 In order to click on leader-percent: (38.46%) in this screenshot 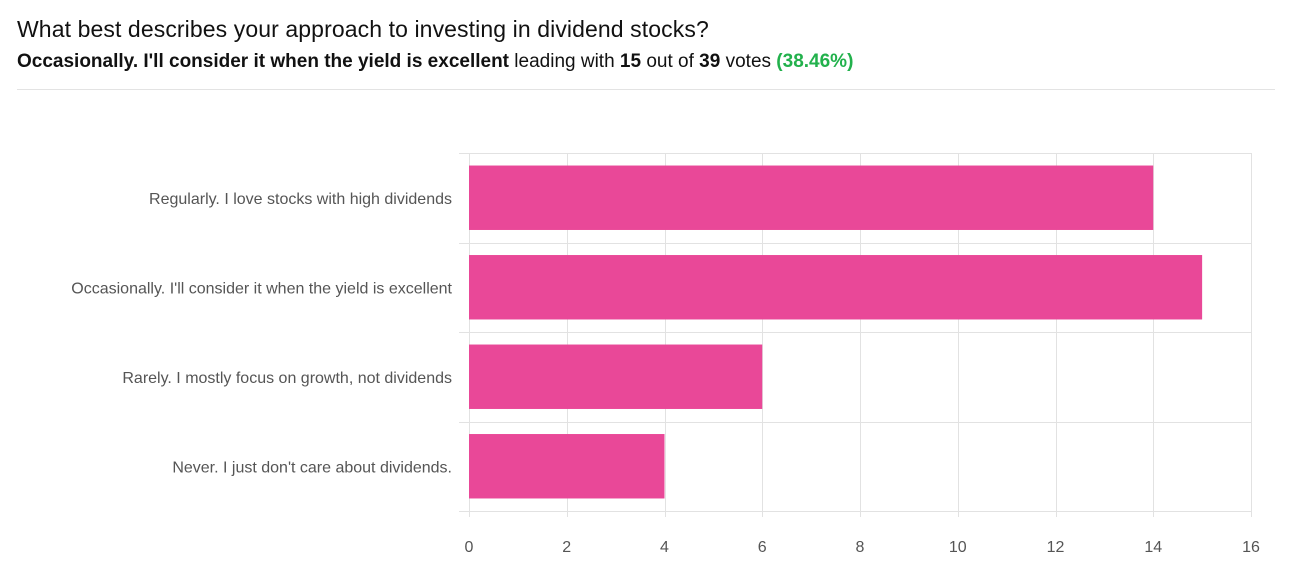, I will do `click(815, 61)`.